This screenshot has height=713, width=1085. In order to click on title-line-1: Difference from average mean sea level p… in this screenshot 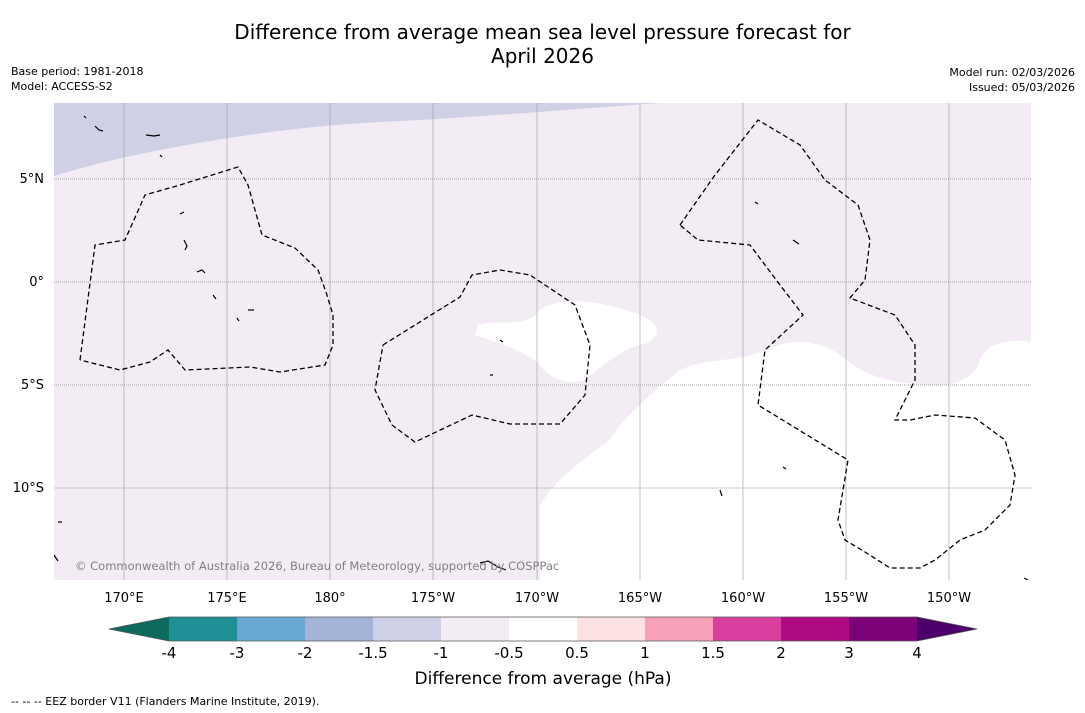, I will do `click(542, 32)`.